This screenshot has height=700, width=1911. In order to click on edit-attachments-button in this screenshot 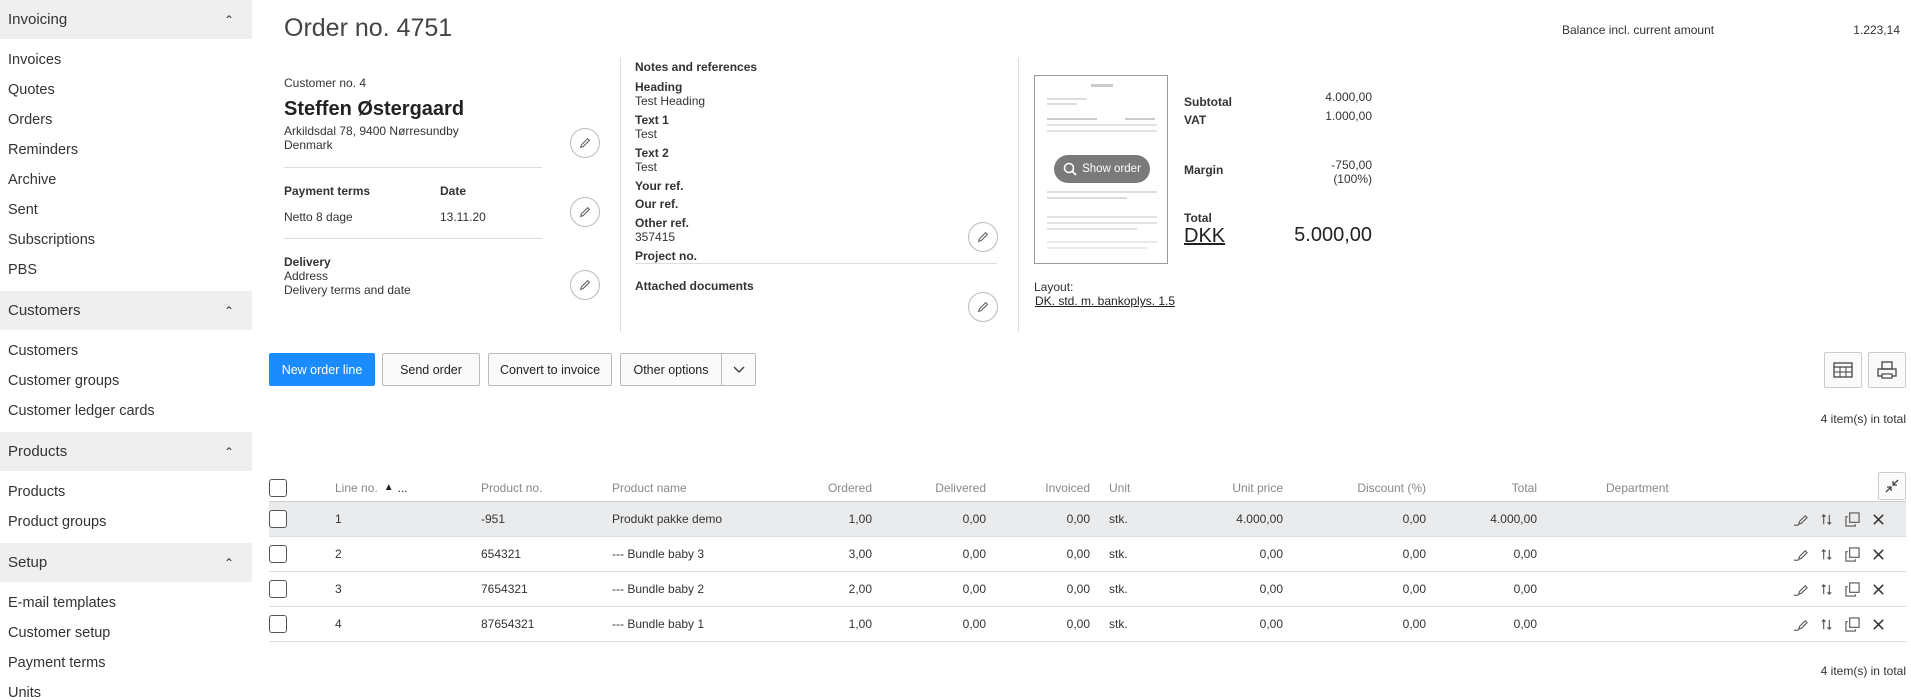, I will do `click(983, 307)`.